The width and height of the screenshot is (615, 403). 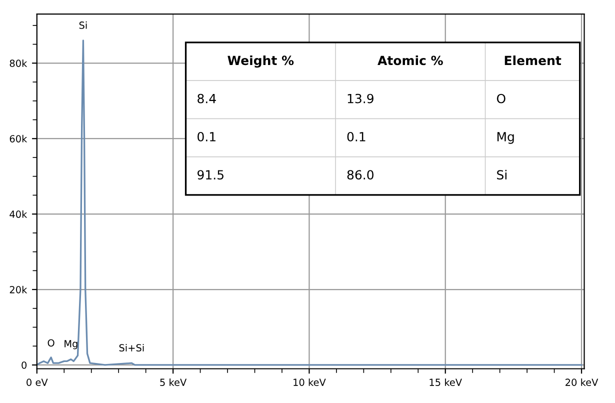 What do you see at coordinates (361, 99) in the screenshot?
I see `annotation: 13.9` at bounding box center [361, 99].